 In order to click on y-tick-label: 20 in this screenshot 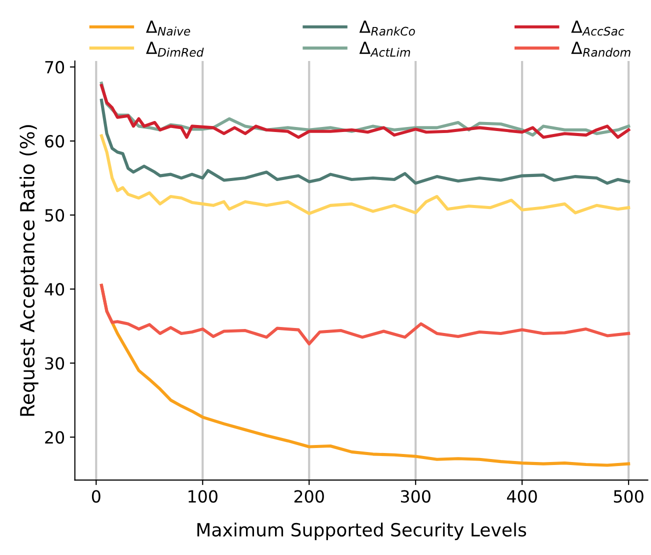, I will do `click(54, 437)`.